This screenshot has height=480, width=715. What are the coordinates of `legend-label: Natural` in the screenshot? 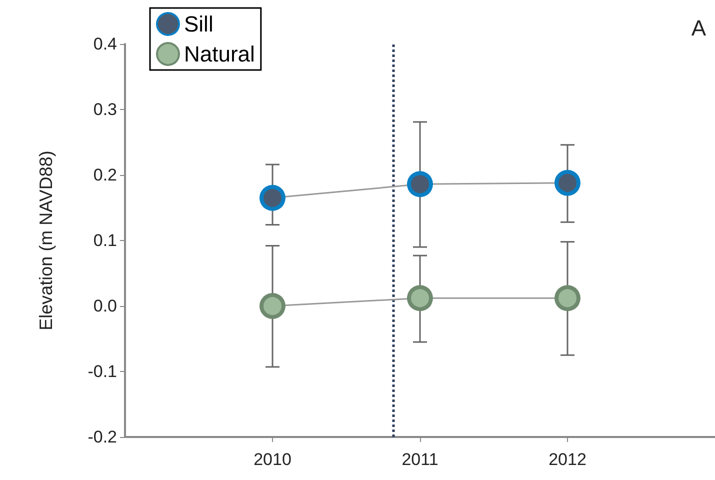 It's located at (219, 54).